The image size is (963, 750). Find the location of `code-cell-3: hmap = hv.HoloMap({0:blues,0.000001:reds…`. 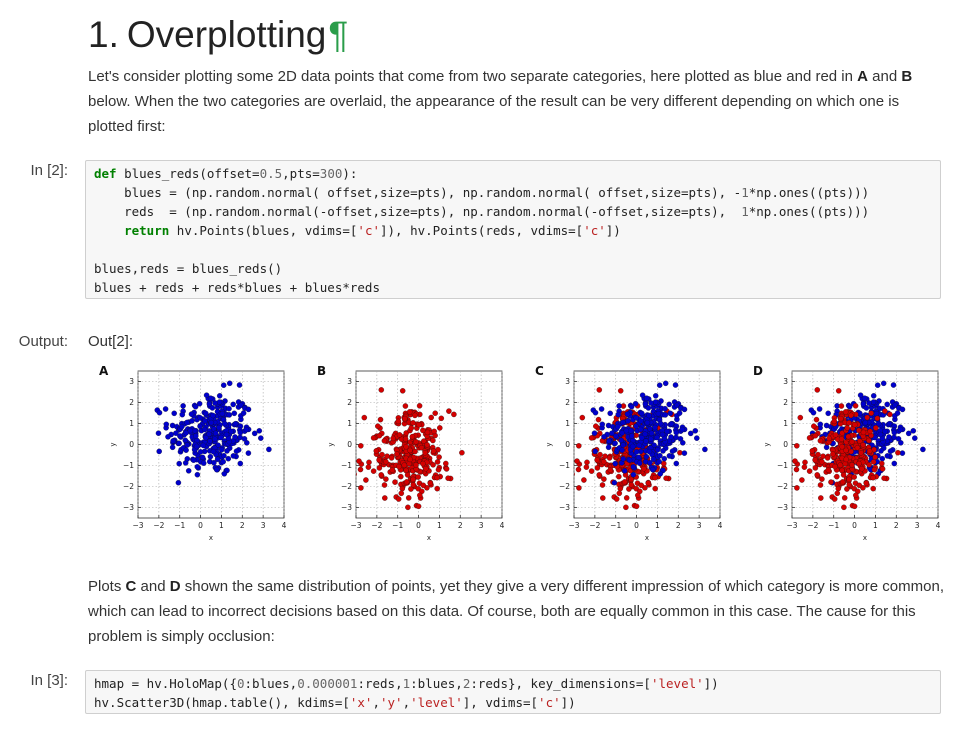

code-cell-3: hmap = hv.HoloMap({0:blues,0.000001:reds… is located at coordinates (513, 692).